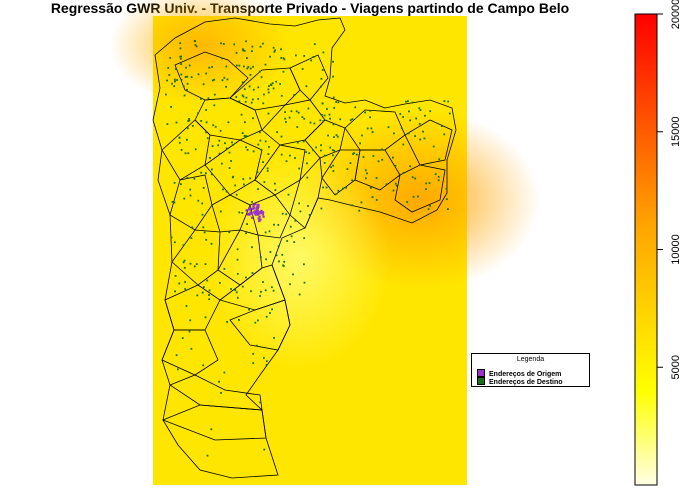 The image size is (700, 500). I want to click on legend-title: Legenda, so click(530, 359).